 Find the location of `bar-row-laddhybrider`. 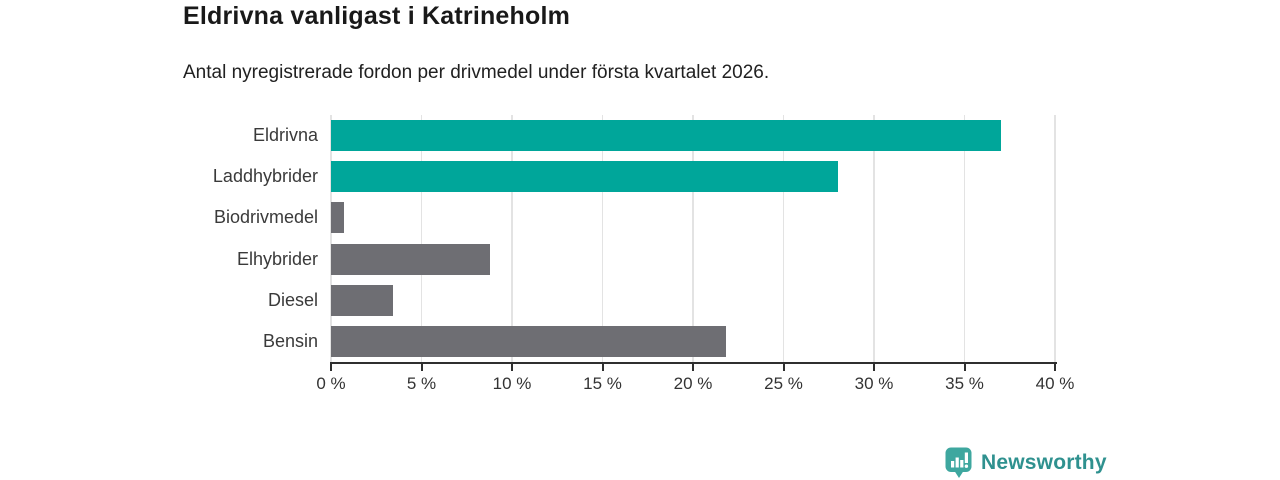

bar-row-laddhybrider is located at coordinates (693, 177).